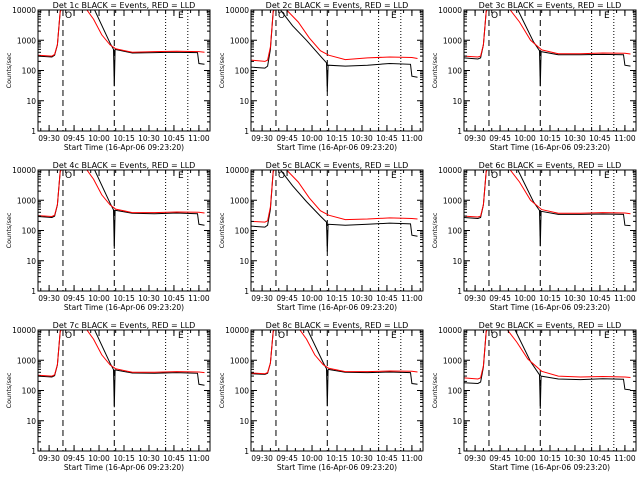  I want to click on chart-title: Det 8c BLACK = Events, RED = LLD, so click(337, 325).